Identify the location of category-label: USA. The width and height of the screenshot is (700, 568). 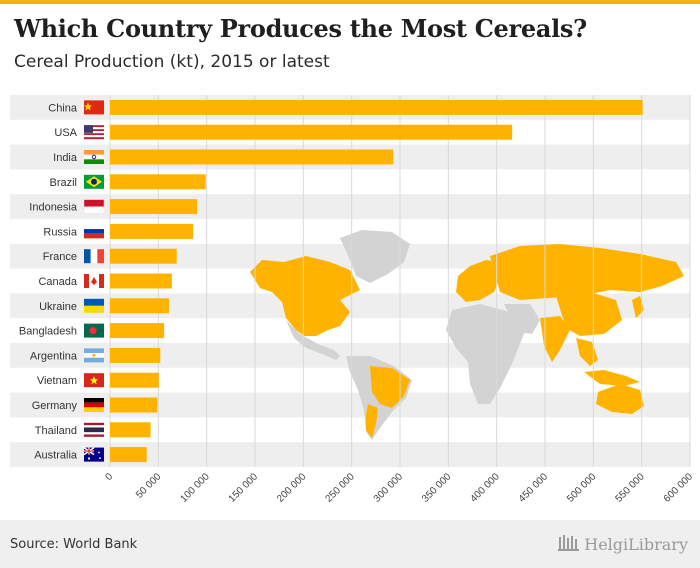
(65, 133).